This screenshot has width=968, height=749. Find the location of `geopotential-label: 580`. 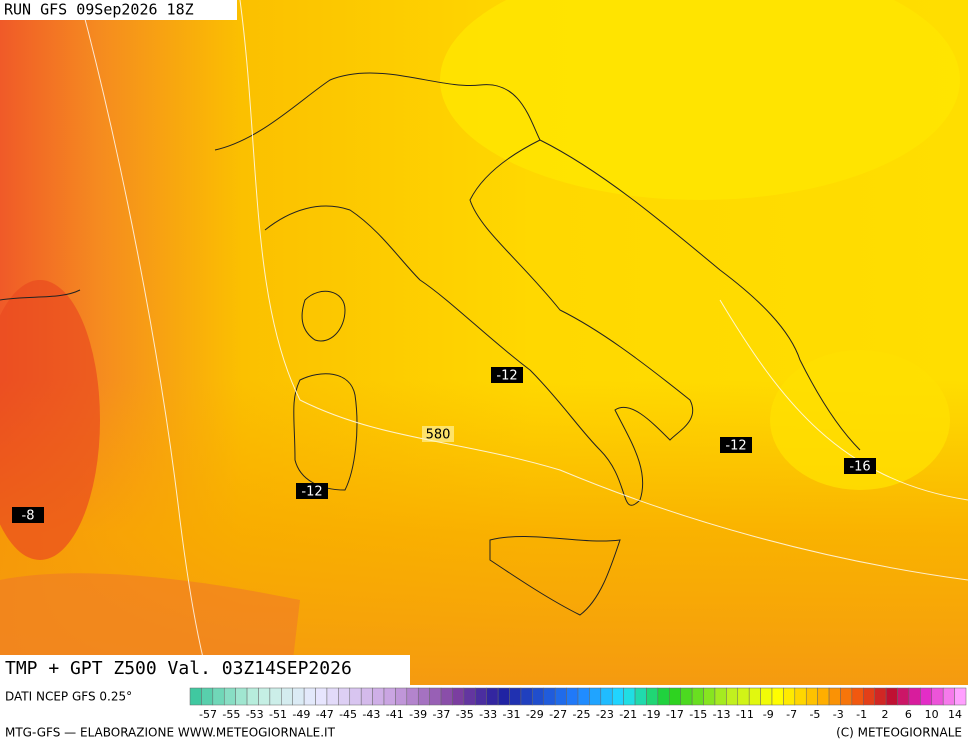

geopotential-label: 580 is located at coordinates (438, 435).